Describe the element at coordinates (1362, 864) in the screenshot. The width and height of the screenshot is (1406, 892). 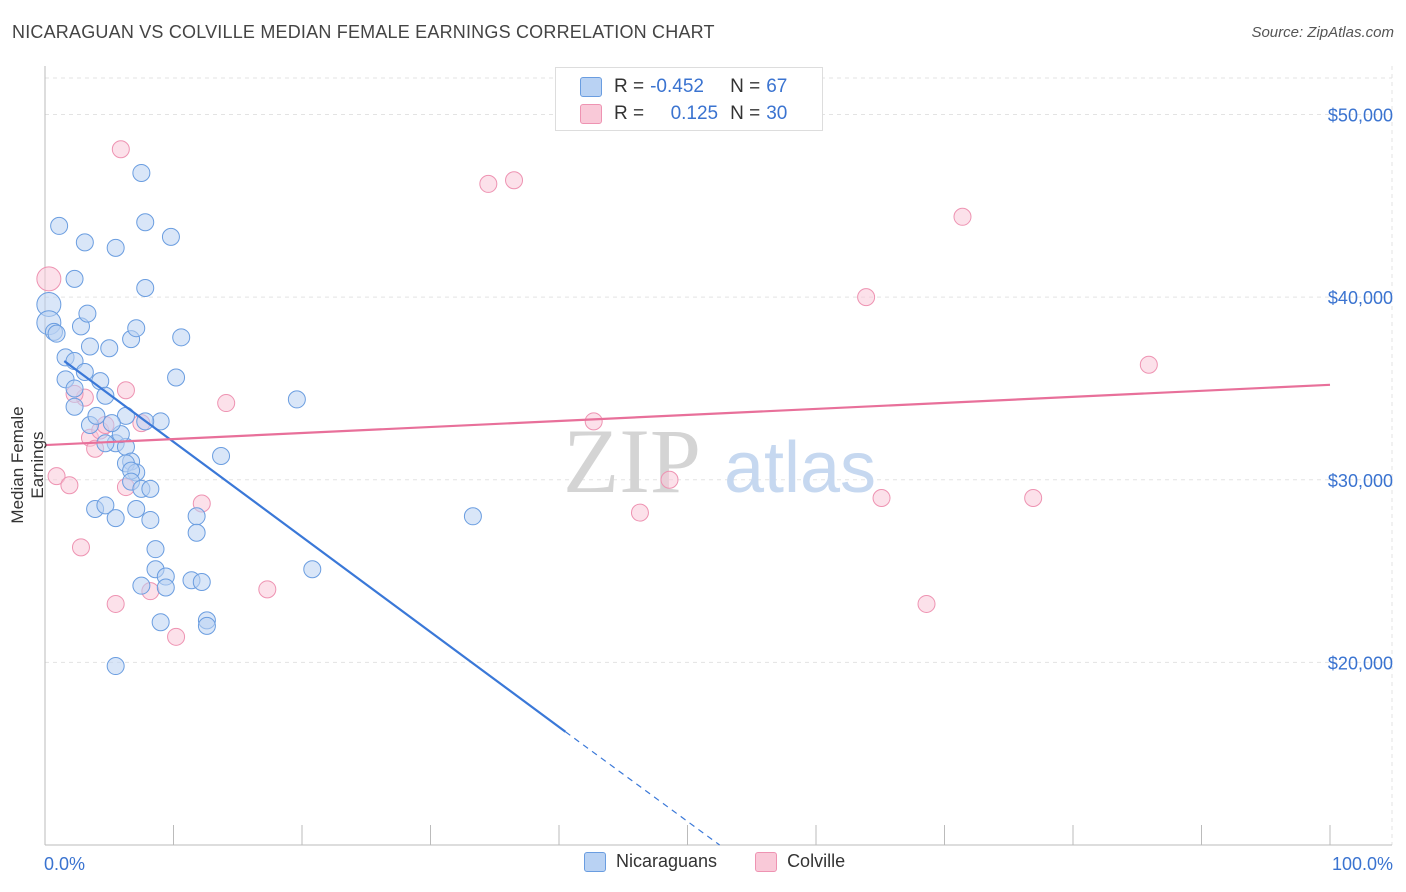
I see `x-tick-label: 100.0%` at that location.